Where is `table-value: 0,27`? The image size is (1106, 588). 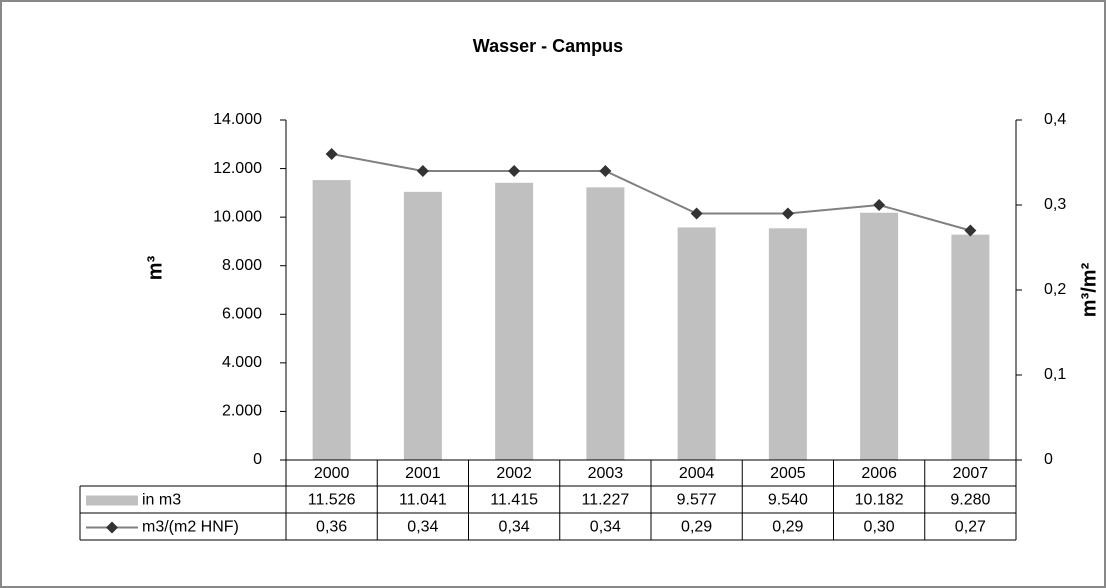 table-value: 0,27 is located at coordinates (970, 527).